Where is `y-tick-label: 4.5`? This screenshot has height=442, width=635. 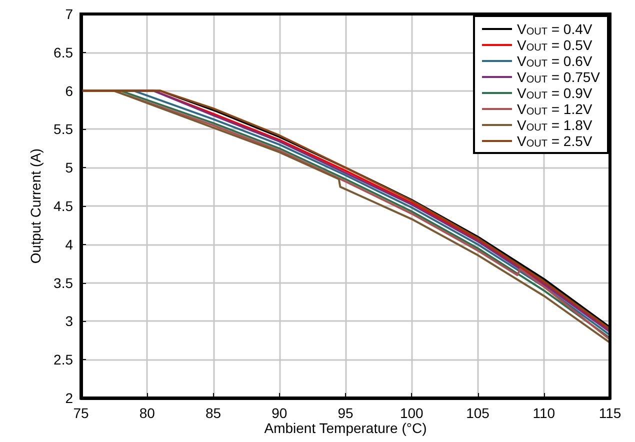
y-tick-label: 4.5 is located at coordinates (64, 206).